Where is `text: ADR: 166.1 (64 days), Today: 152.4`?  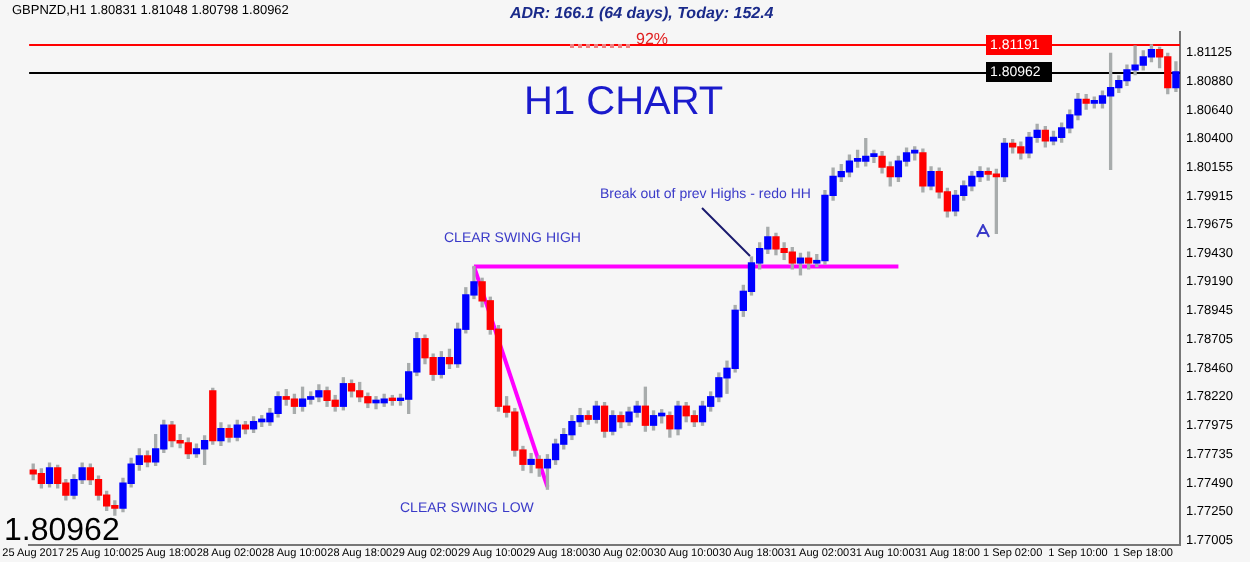 text: ADR: 166.1 (64 days), Today: 152.4 is located at coordinates (642, 13).